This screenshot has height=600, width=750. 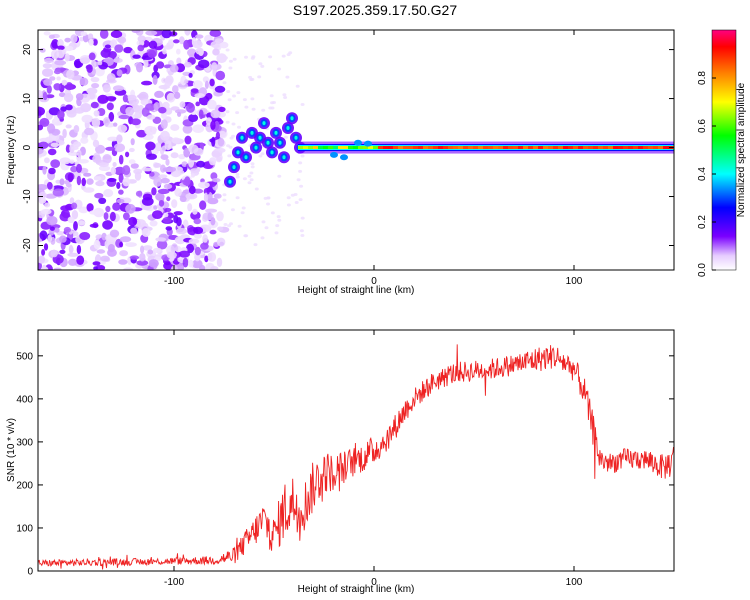 What do you see at coordinates (702, 270) in the screenshot?
I see `colorbar-tick-label: 0.0` at bounding box center [702, 270].